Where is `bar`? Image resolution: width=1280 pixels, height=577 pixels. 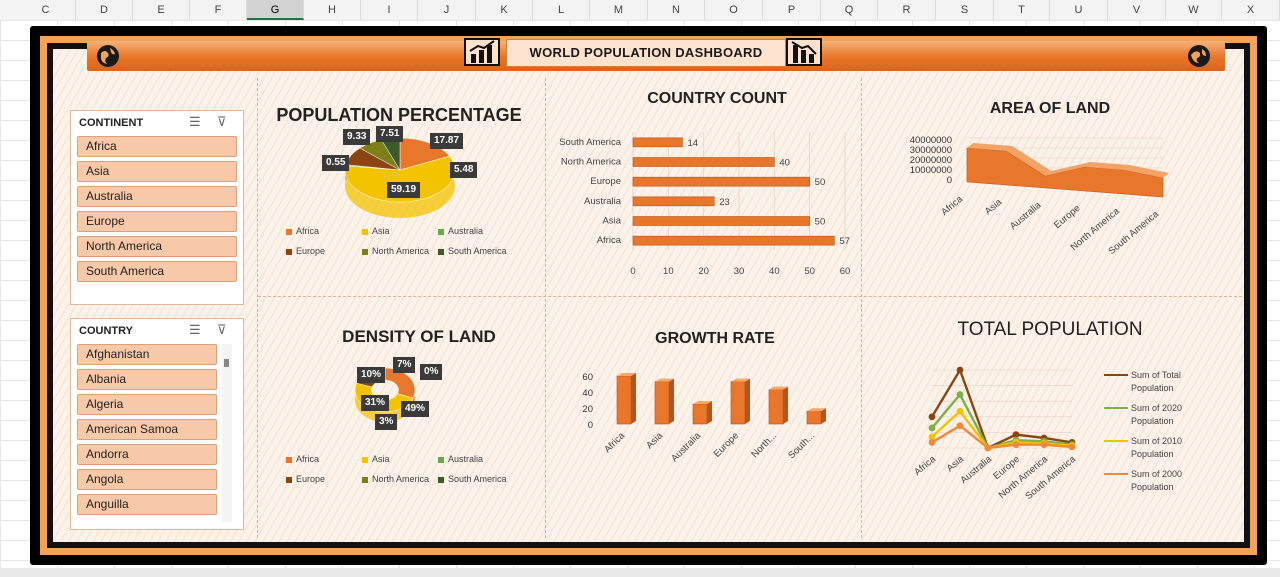 bar is located at coordinates (733, 240).